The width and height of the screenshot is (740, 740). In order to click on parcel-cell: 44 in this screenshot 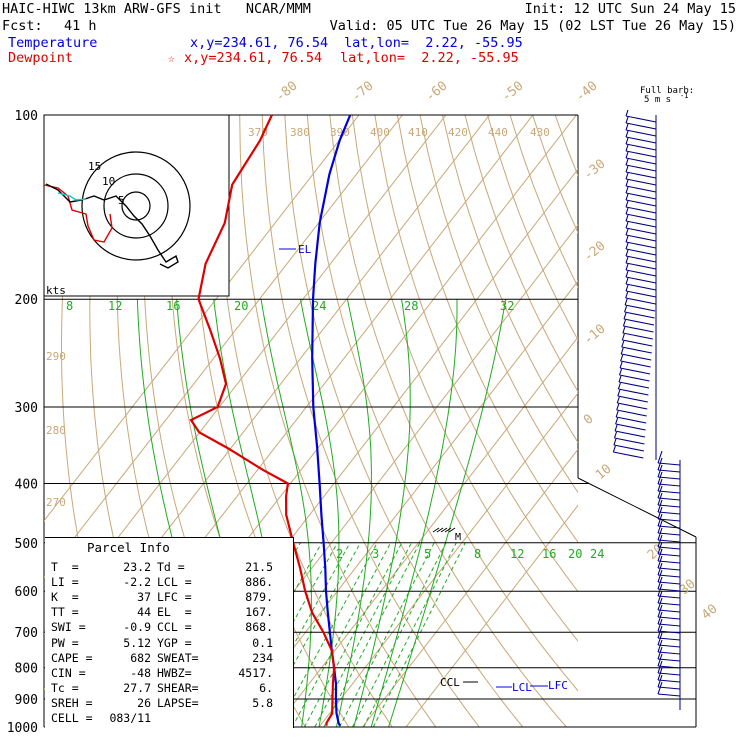, I will do `click(144, 612)`.